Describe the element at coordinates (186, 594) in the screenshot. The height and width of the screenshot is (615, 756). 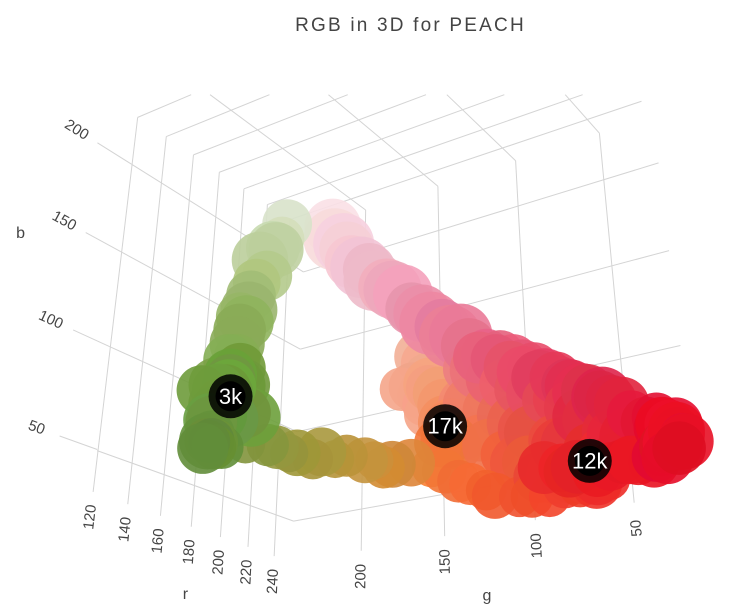
I see `svg-text: r` at that location.